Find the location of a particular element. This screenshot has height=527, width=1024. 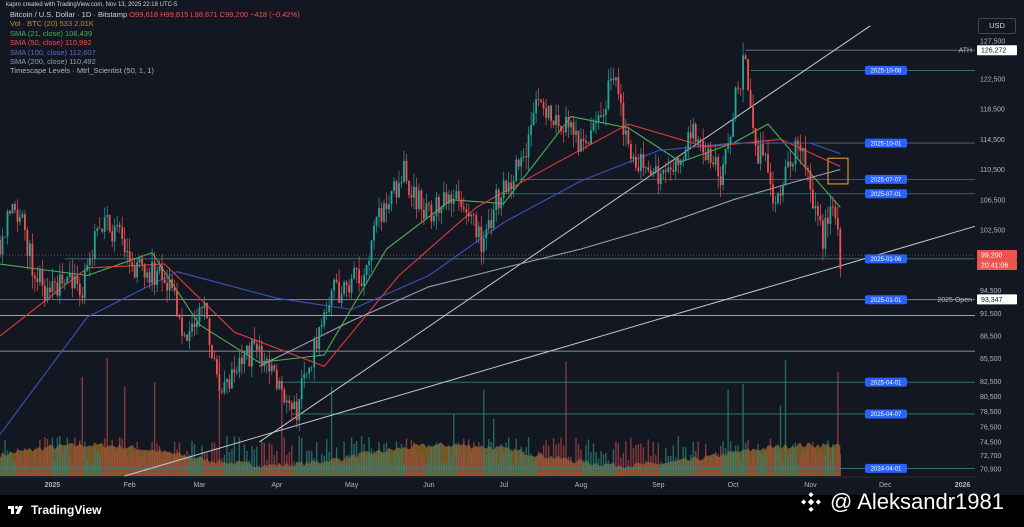

tradingview-icon is located at coordinates (15, 510).